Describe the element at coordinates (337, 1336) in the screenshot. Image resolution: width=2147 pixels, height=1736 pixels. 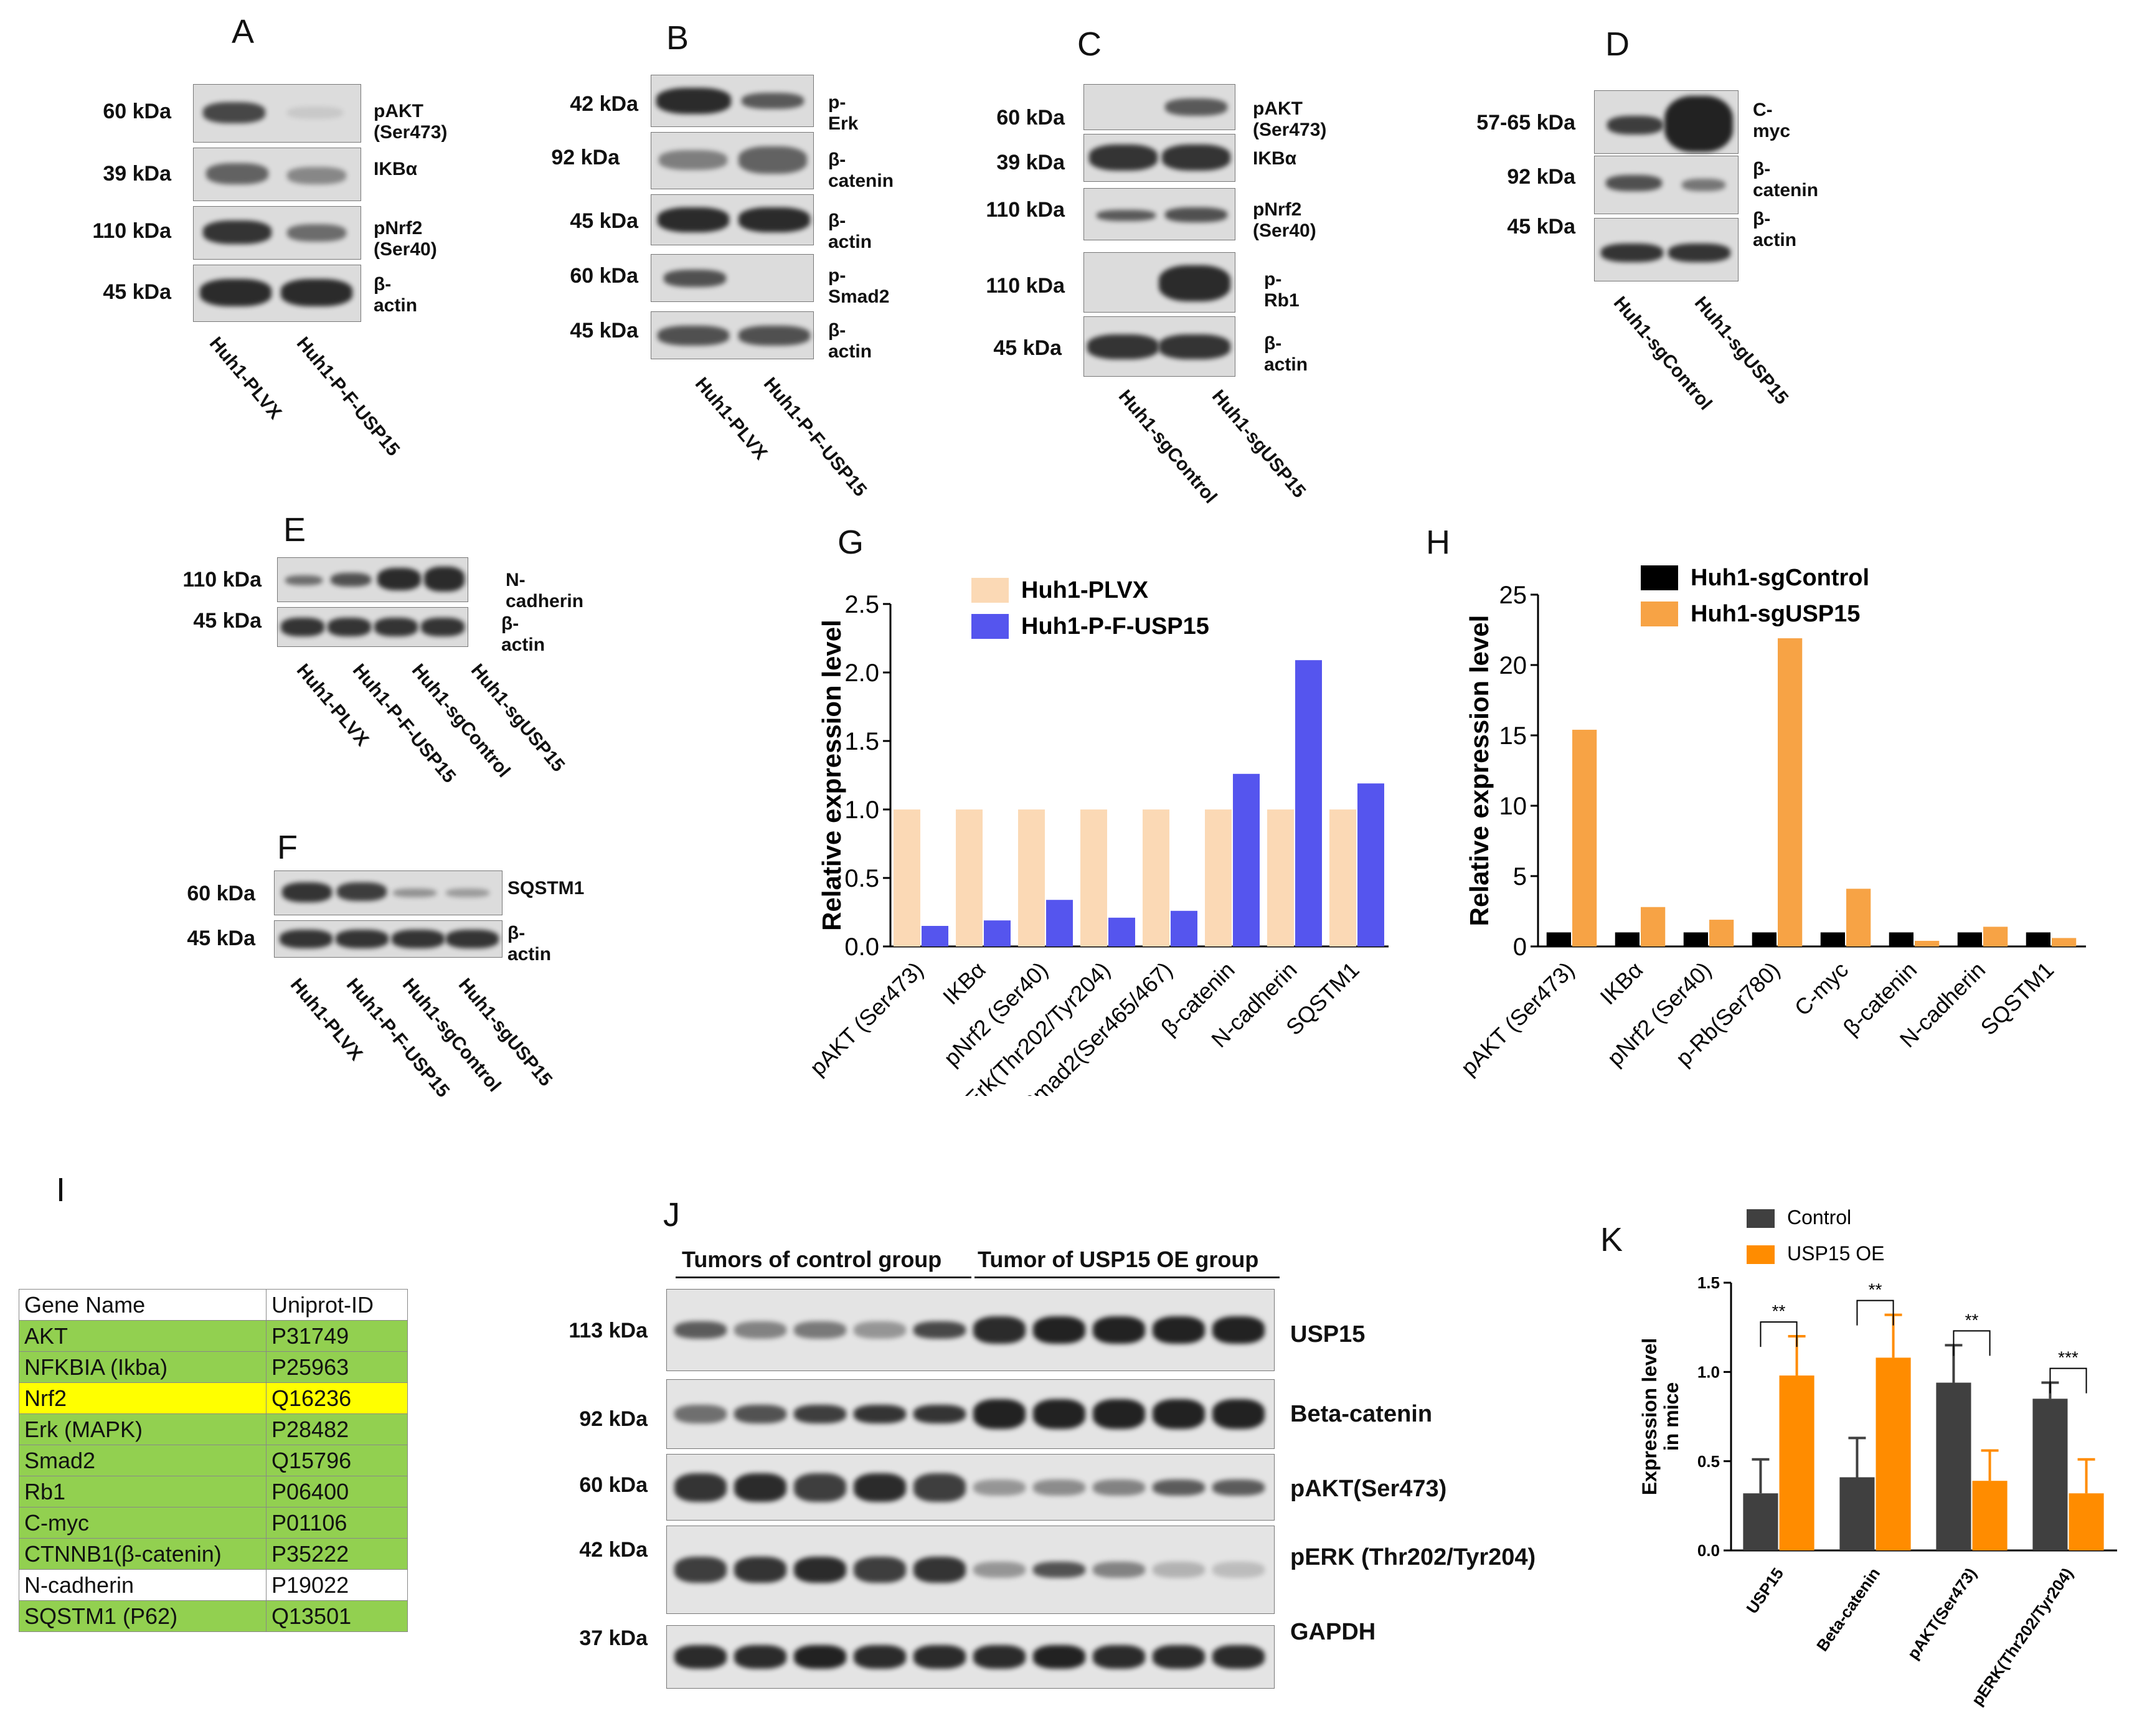
I see `uniprot-id-cell: P31749` at that location.